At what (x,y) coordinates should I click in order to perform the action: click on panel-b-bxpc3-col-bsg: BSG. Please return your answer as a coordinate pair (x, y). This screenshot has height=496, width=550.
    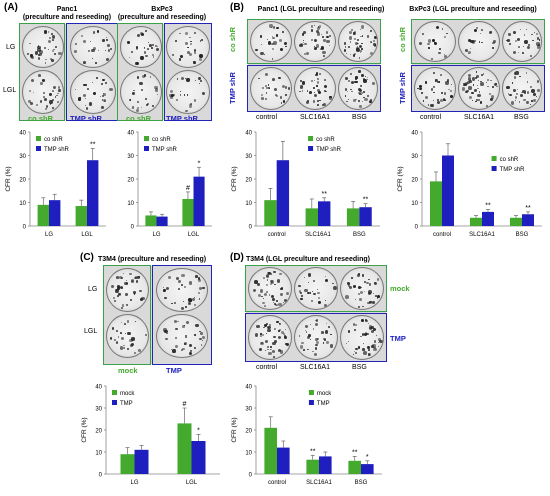
    Looking at the image, I should click on (521, 117).